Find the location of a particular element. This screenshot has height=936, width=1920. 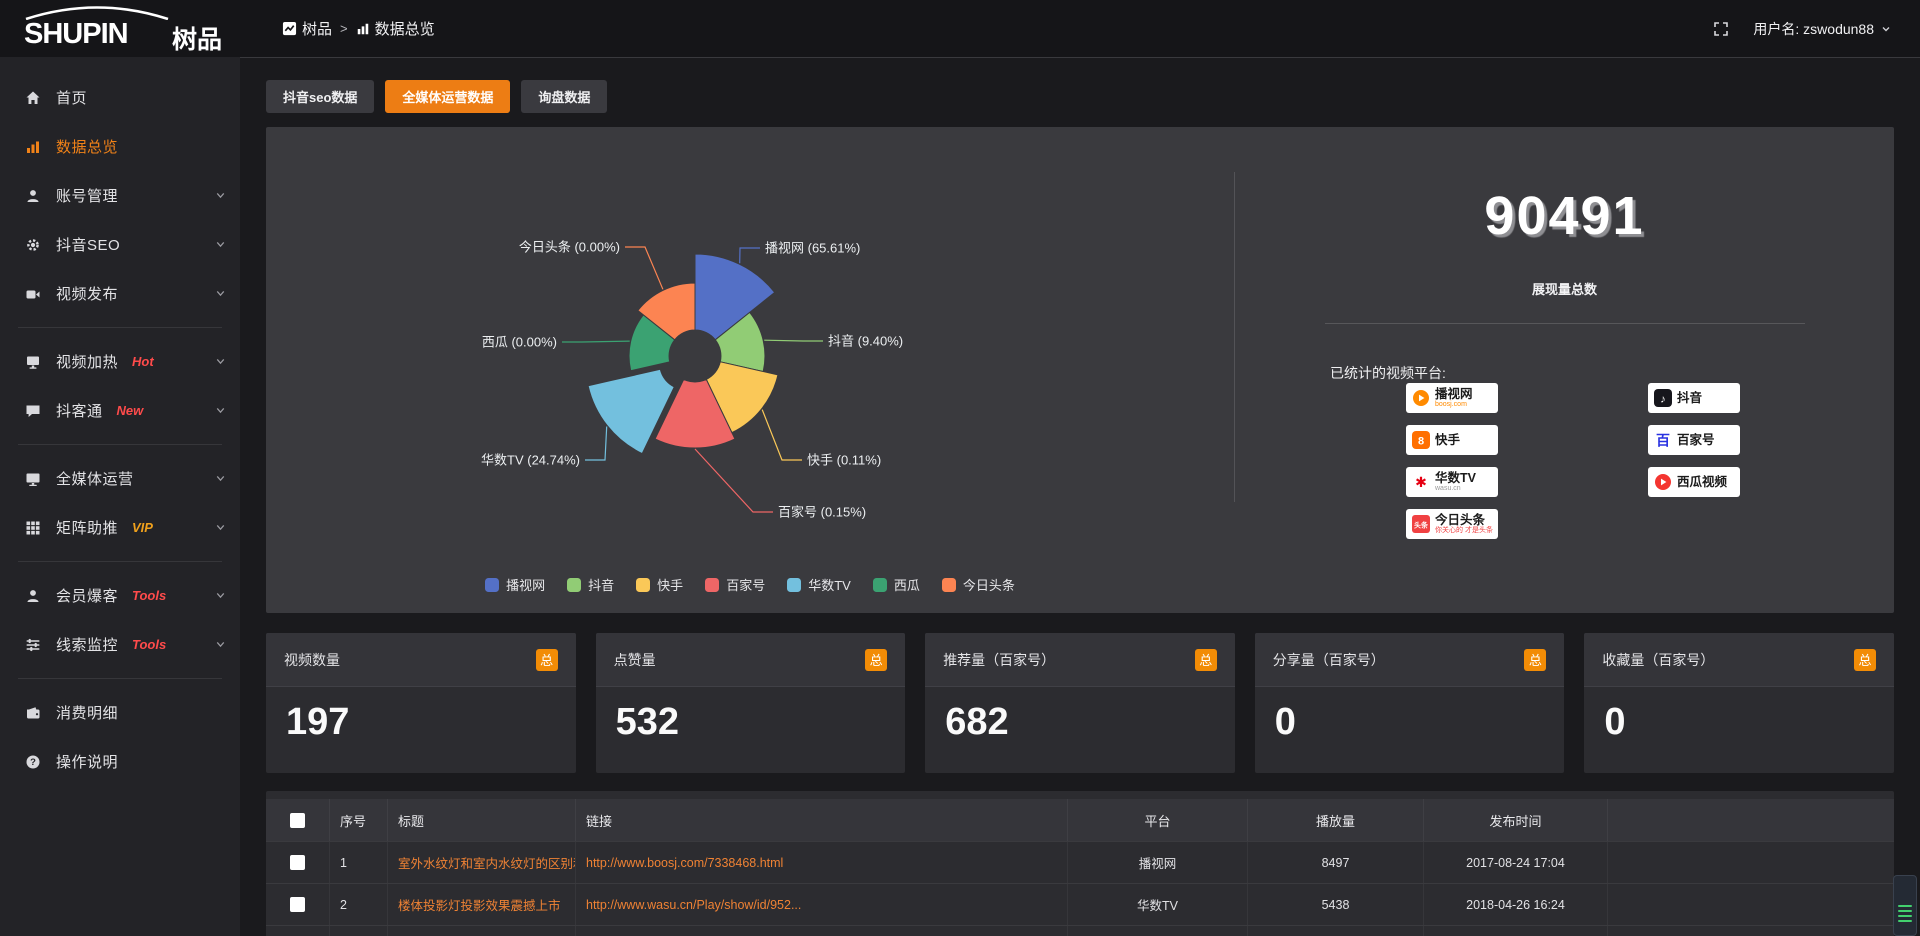

impressions-total-label: 展现量总数 is located at coordinates (1564, 289).